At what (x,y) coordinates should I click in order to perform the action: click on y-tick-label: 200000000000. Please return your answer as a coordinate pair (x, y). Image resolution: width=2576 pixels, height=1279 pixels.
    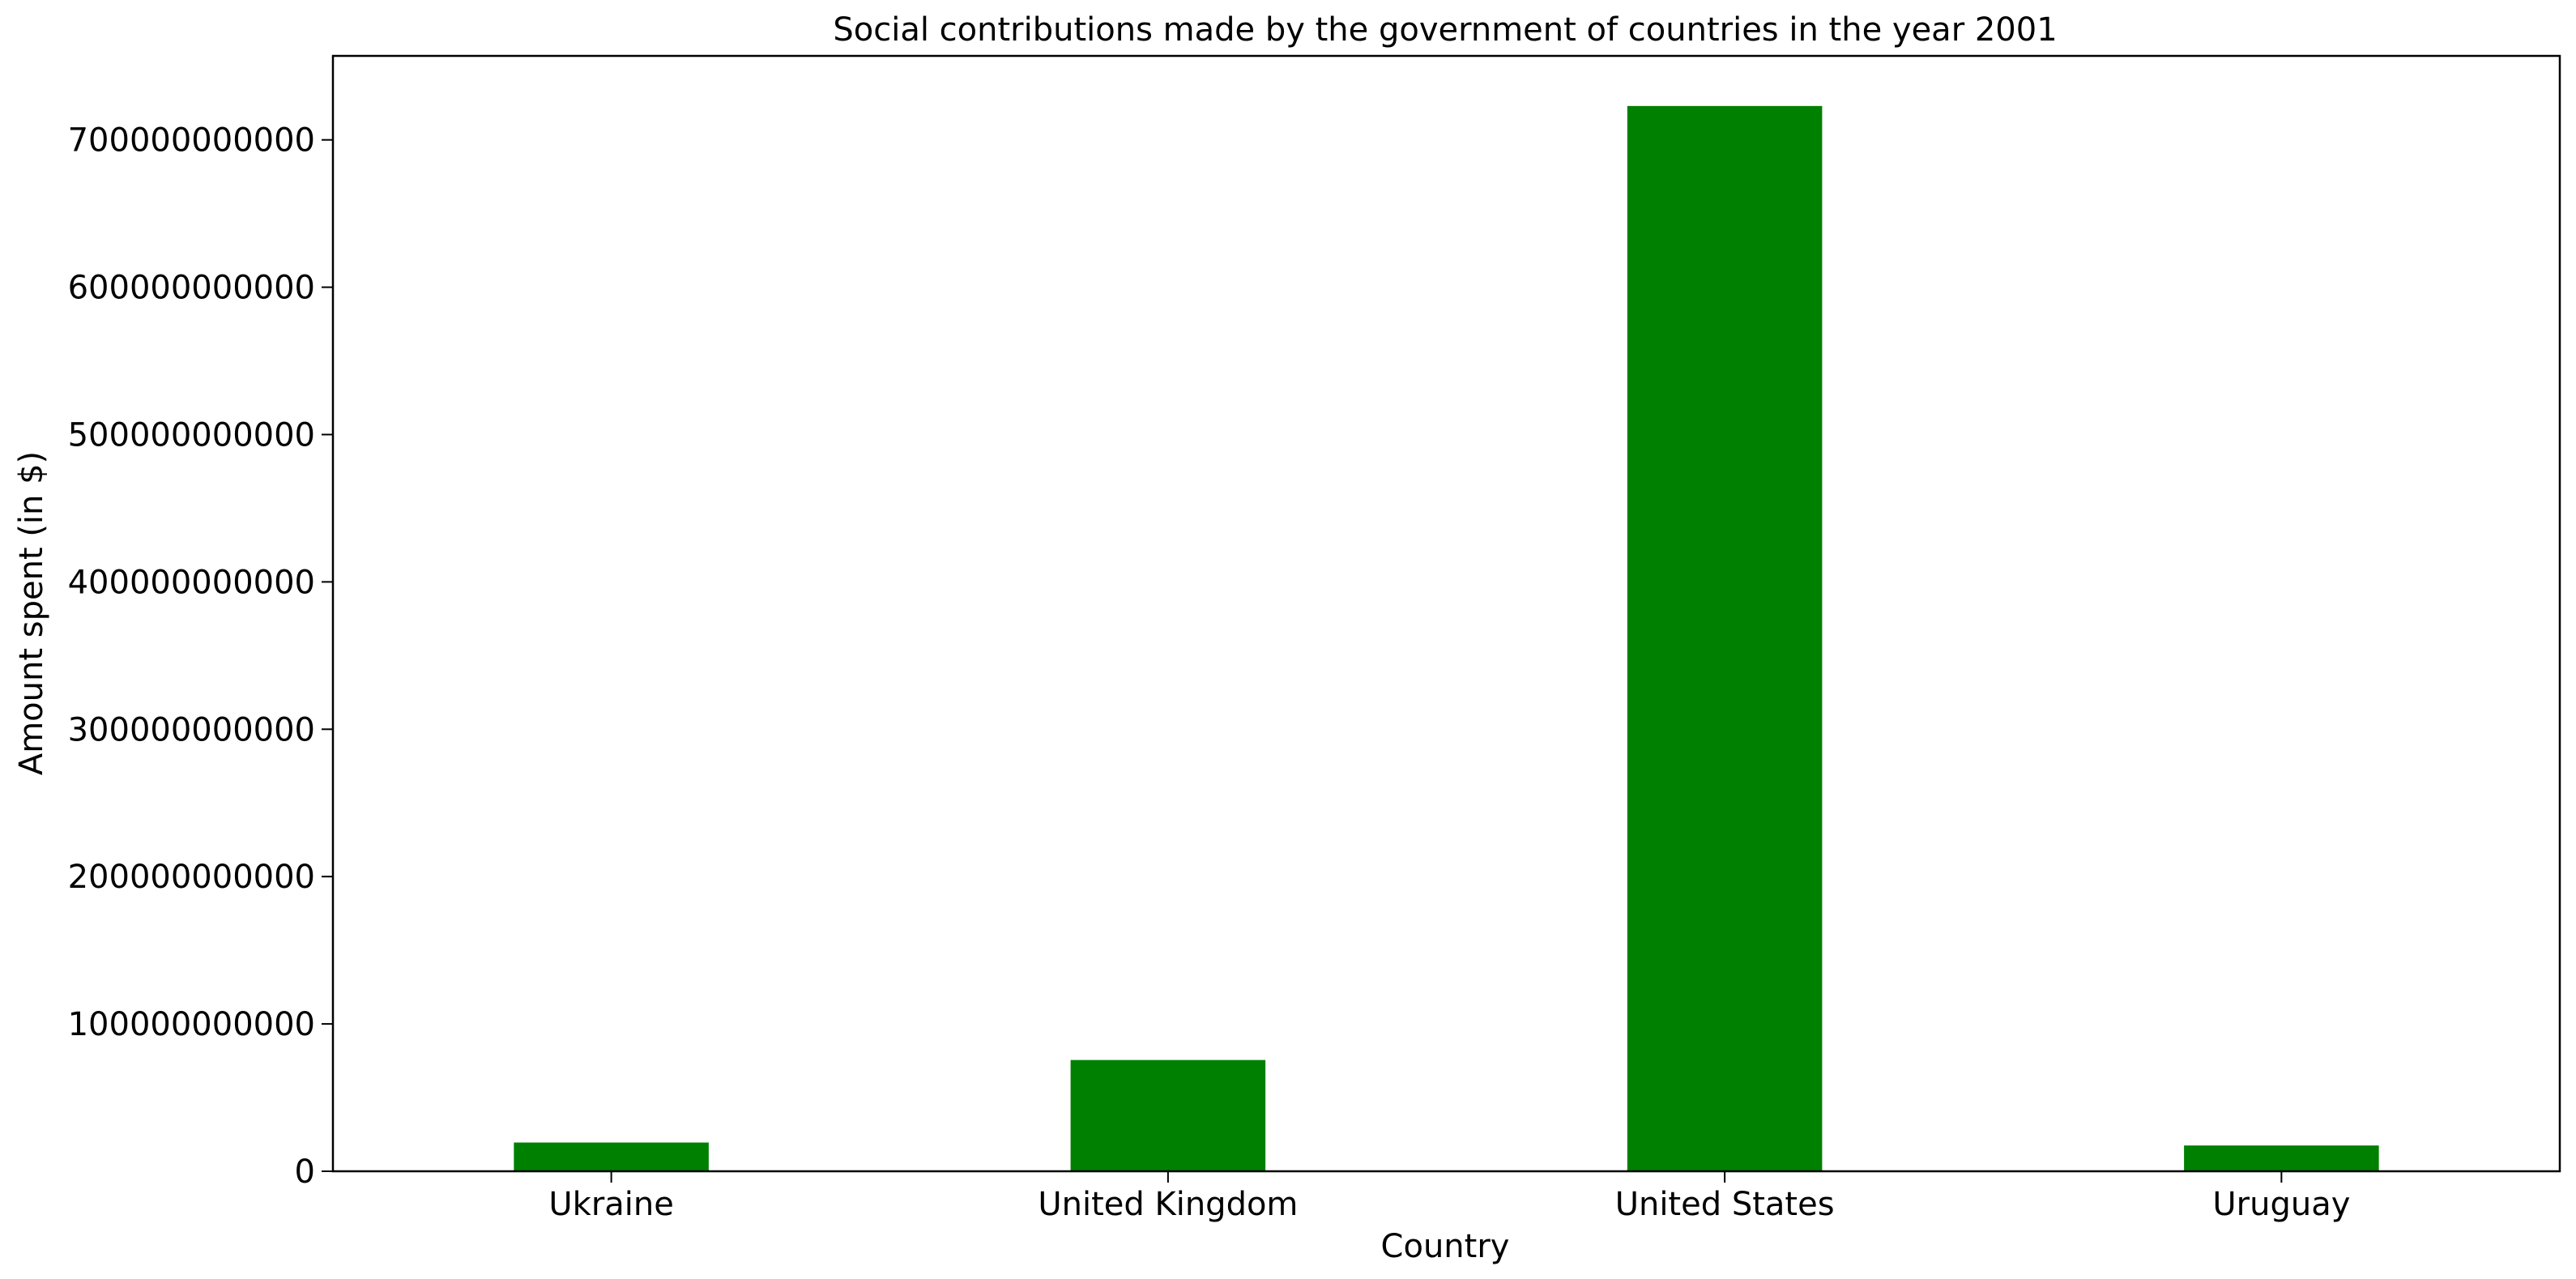
    Looking at the image, I should click on (191, 877).